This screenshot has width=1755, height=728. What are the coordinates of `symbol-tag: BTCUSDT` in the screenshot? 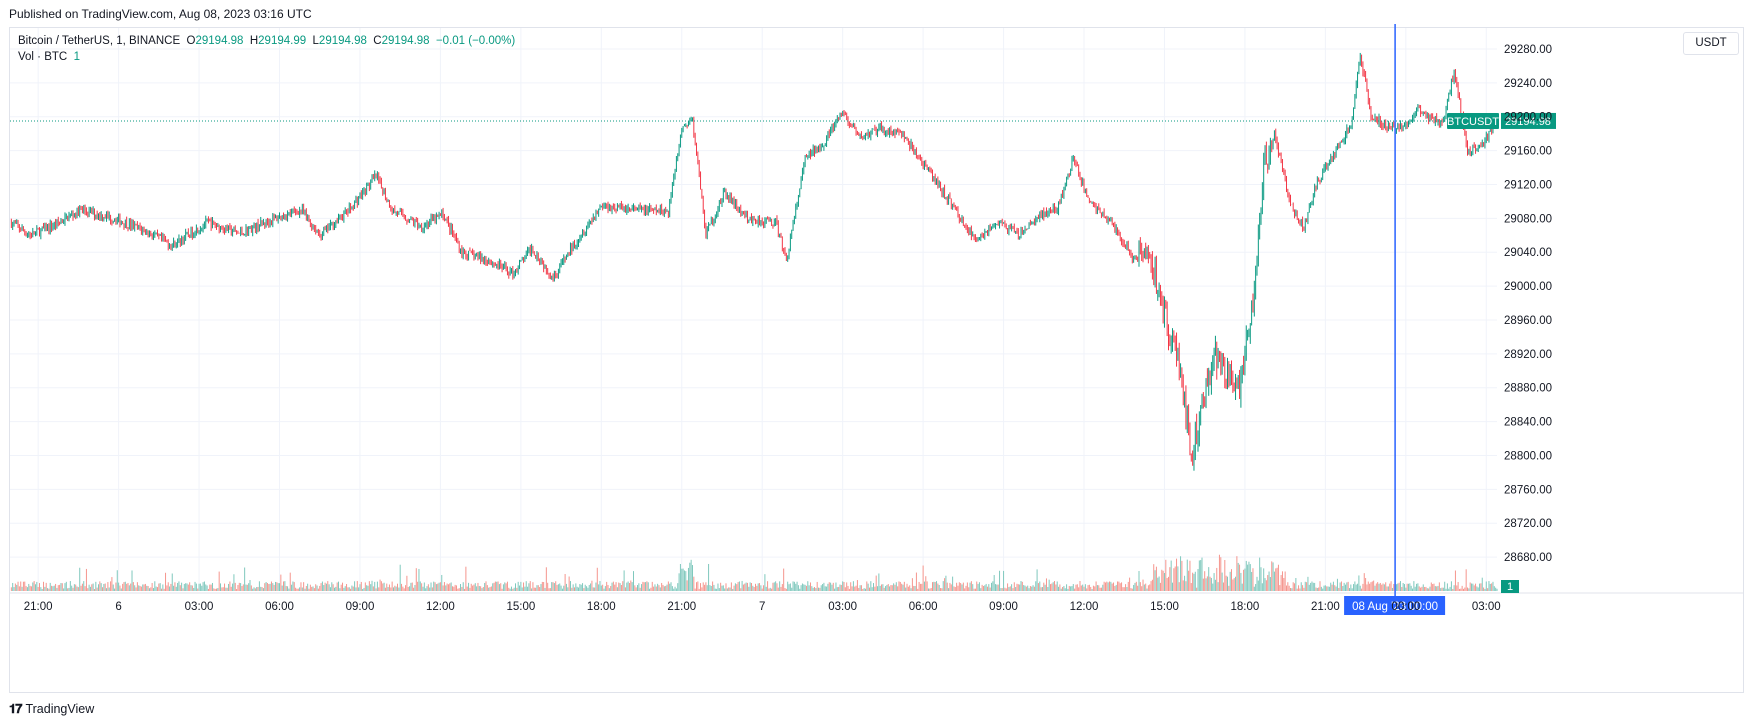 It's located at (1473, 122).